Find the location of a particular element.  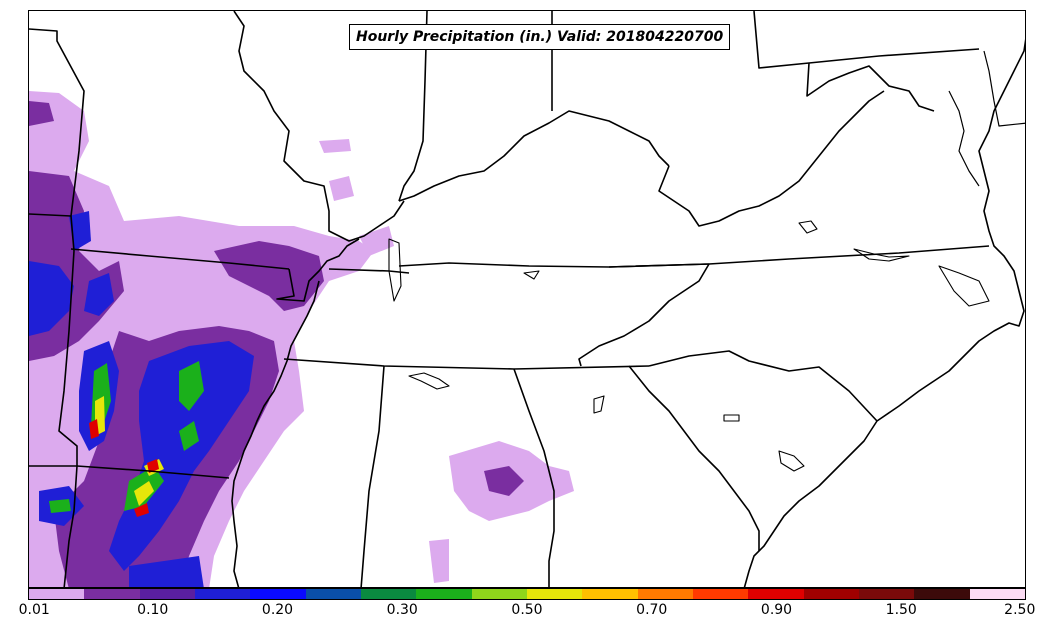

colorbar-tick-label: 2.50 is located at coordinates (1020, 610).